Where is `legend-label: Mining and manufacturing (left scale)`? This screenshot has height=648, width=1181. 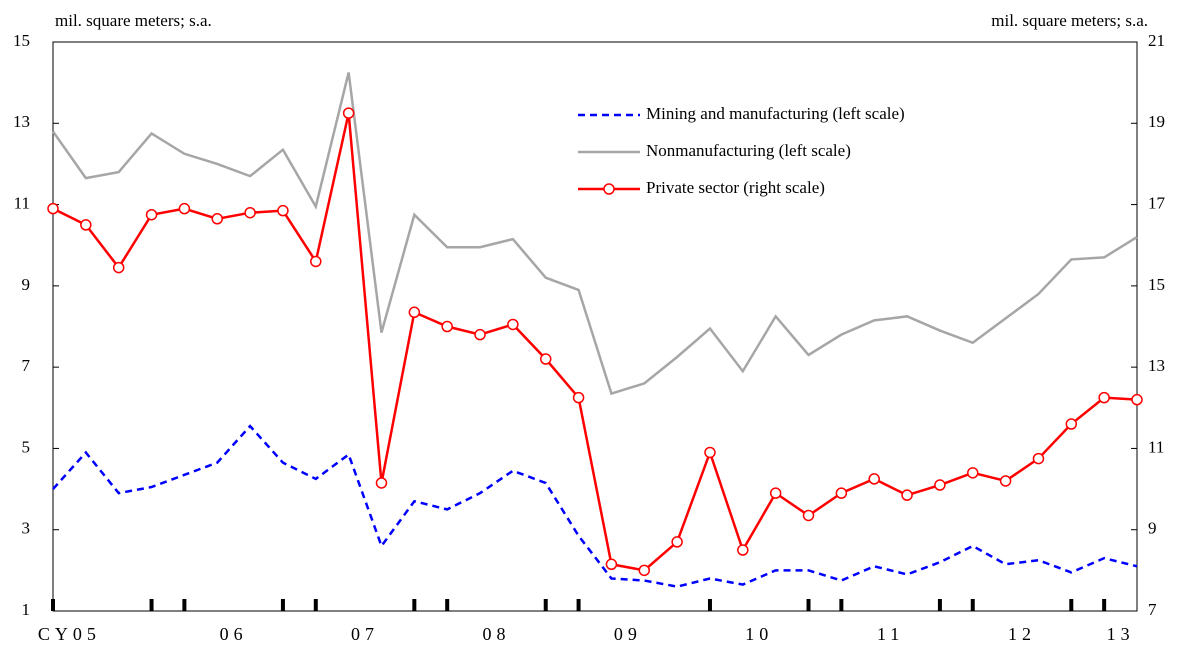
legend-label: Mining and manufacturing (left scale) is located at coordinates (775, 113).